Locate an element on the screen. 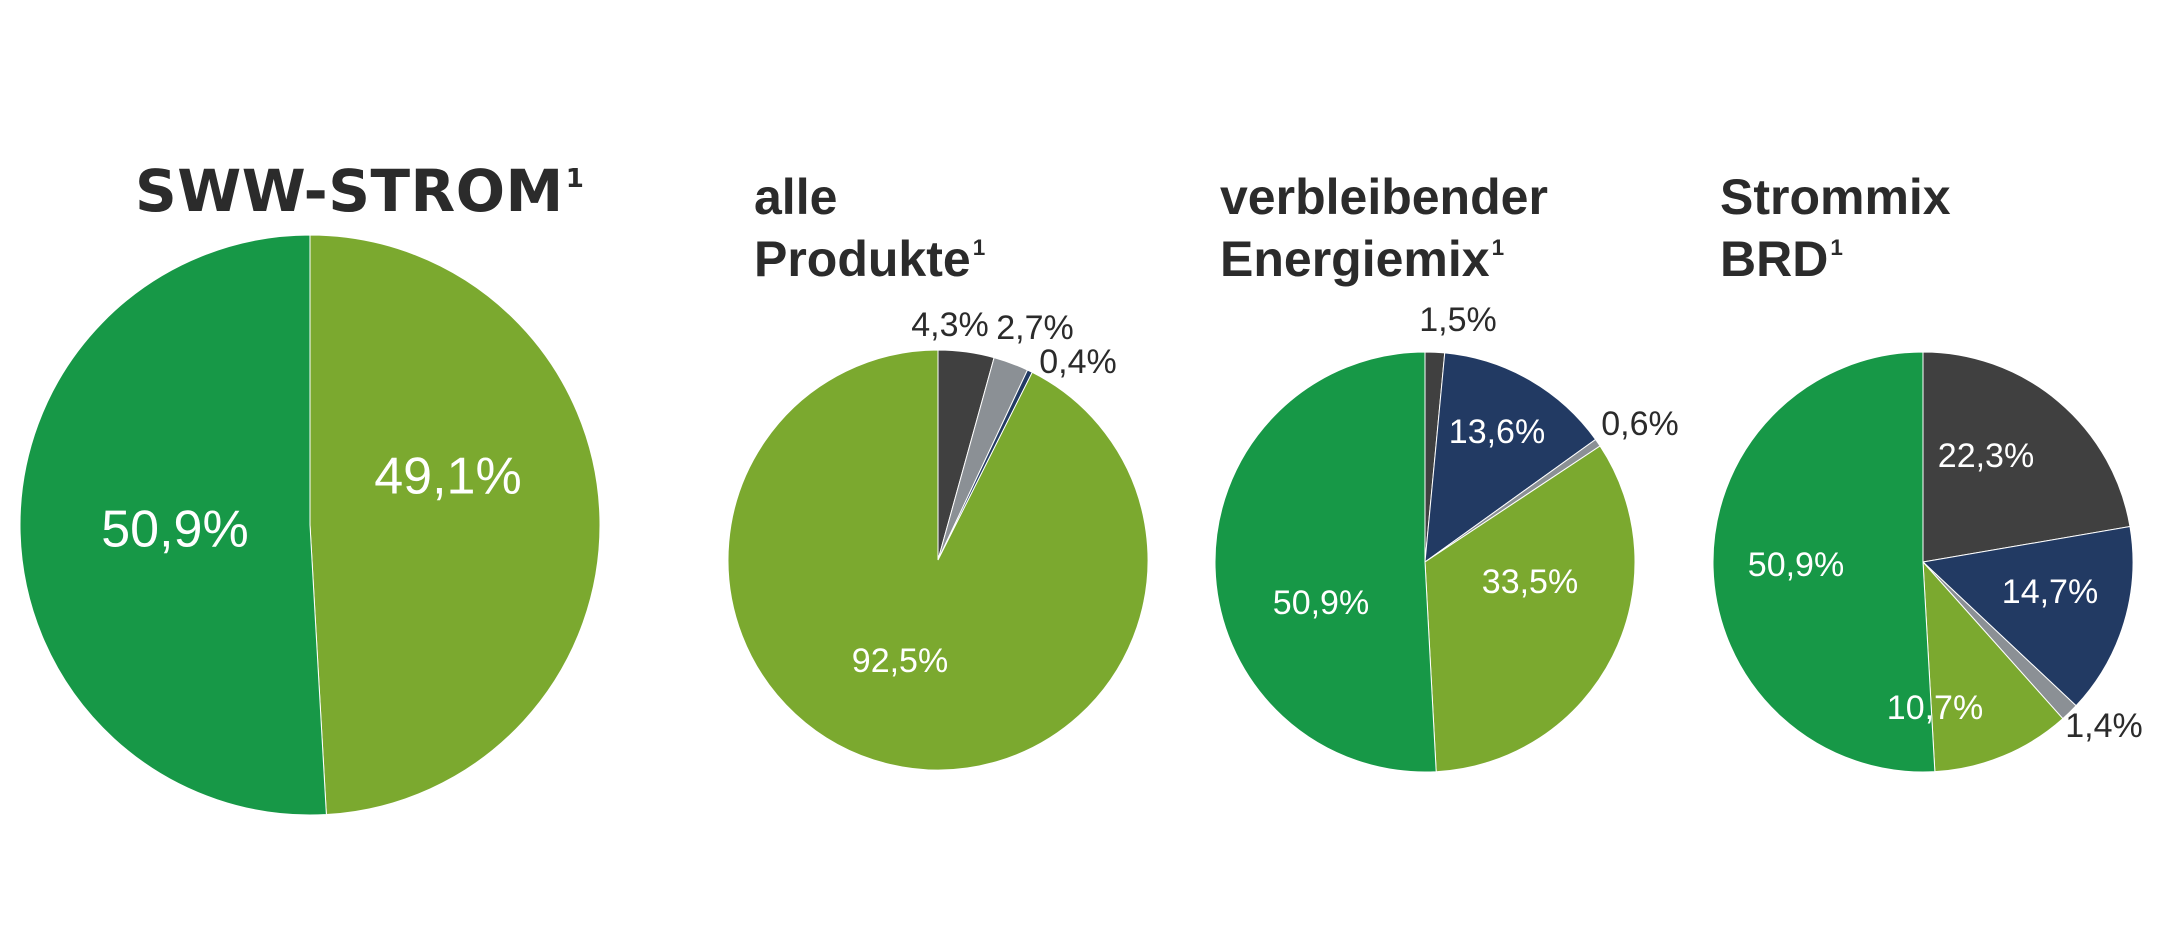  chart-title-strommix-brd: Strommix BRD1 is located at coordinates (1835, 228).